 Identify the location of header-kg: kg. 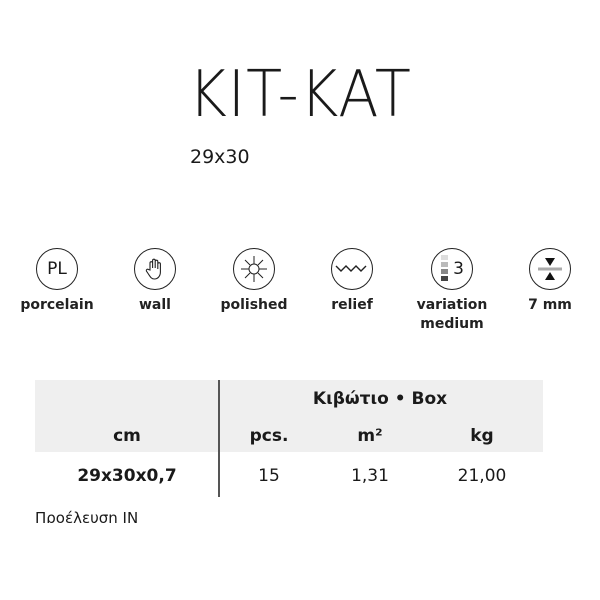
(482, 436).